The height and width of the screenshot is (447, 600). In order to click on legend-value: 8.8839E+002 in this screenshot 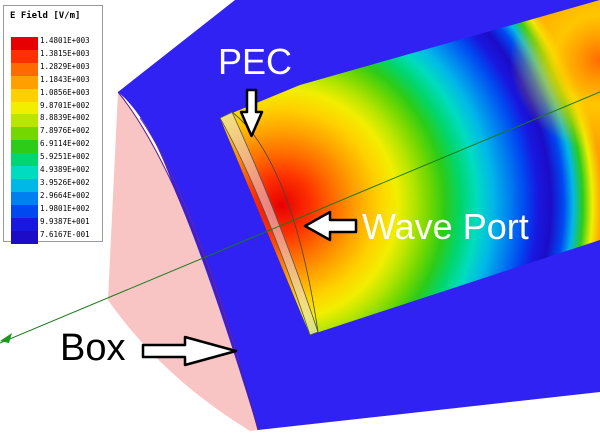, I will do `click(65, 118)`.